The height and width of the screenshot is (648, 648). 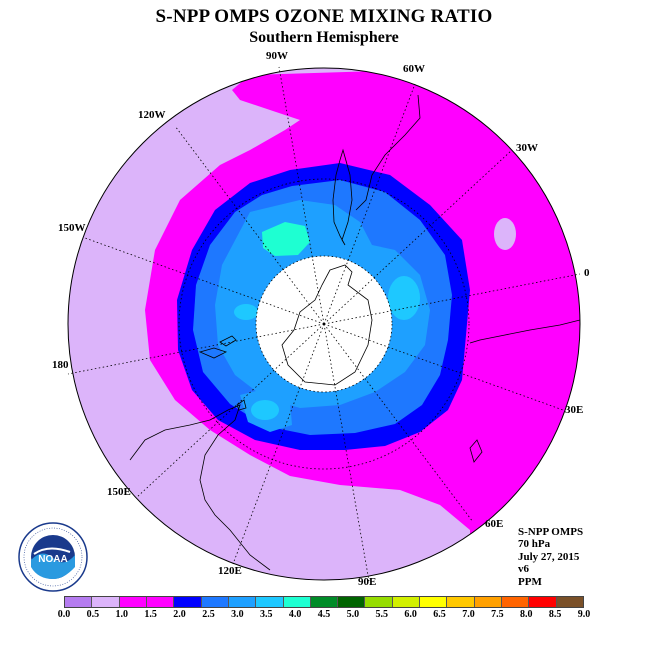 What do you see at coordinates (277, 56) in the screenshot?
I see `lon-label-90w: 90W` at bounding box center [277, 56].